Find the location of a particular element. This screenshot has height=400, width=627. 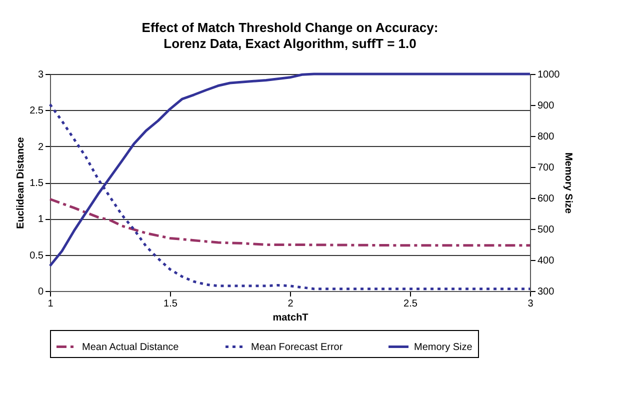

y-tick-label: 2.5 is located at coordinates (37, 111).